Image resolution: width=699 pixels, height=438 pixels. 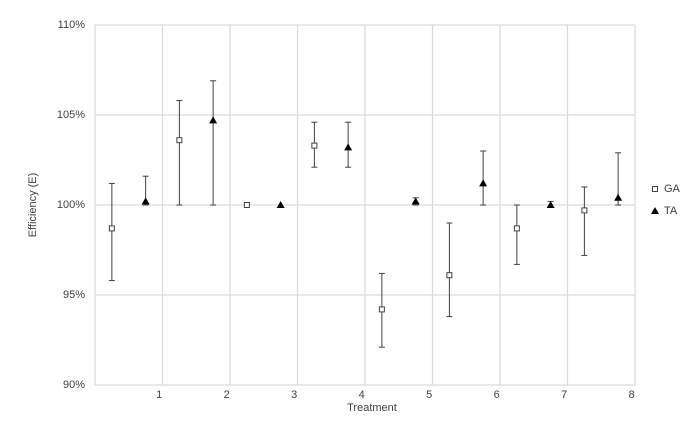 I want to click on y-tick-label: 110%, so click(x=72, y=25).